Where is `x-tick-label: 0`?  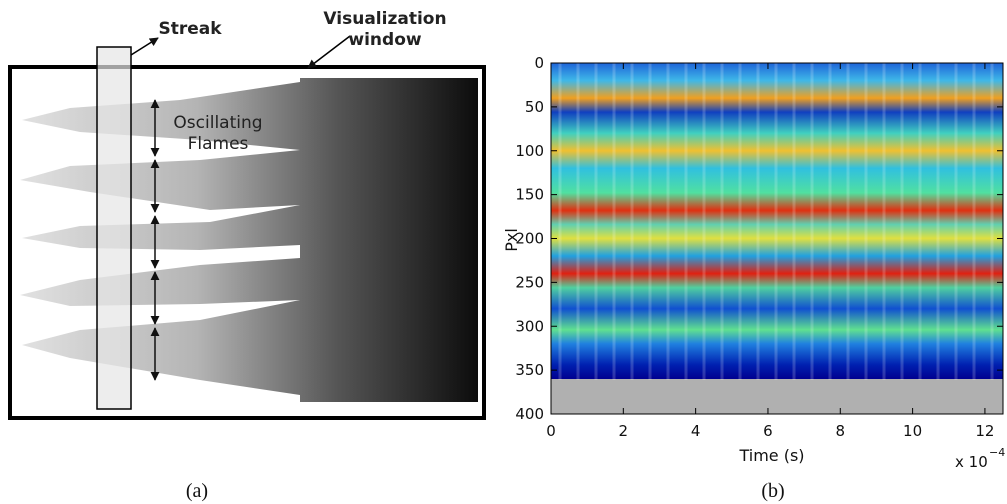 x-tick-label: 0 is located at coordinates (551, 431).